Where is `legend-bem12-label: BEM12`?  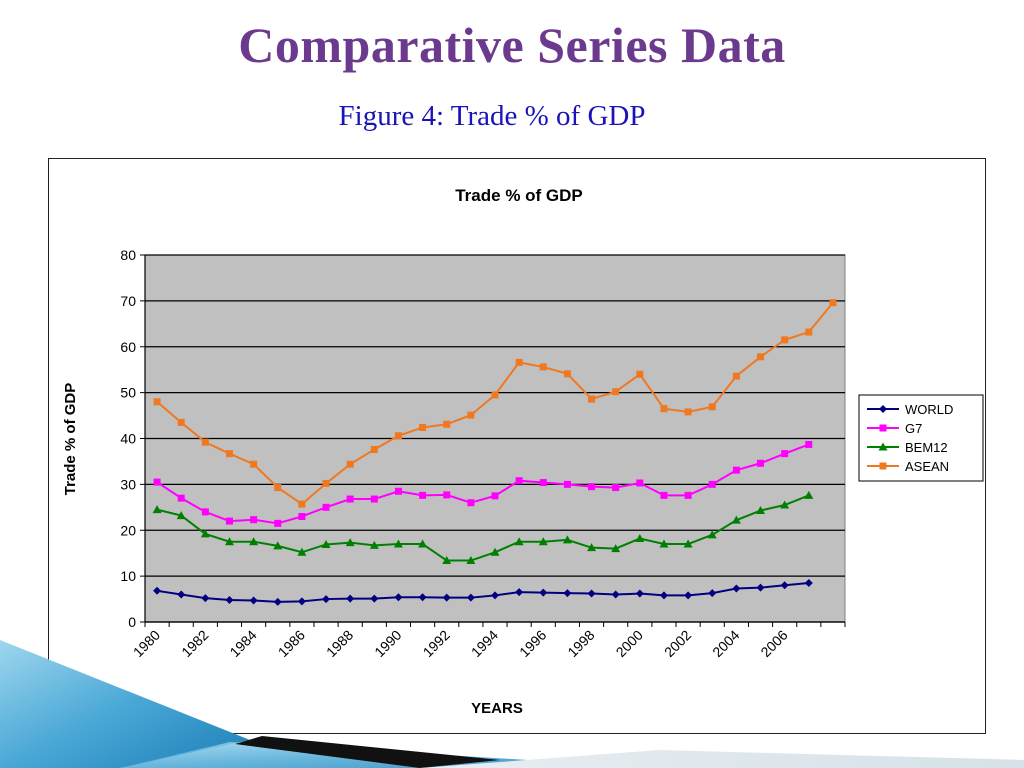
legend-bem12-label: BEM12 is located at coordinates (926, 447).